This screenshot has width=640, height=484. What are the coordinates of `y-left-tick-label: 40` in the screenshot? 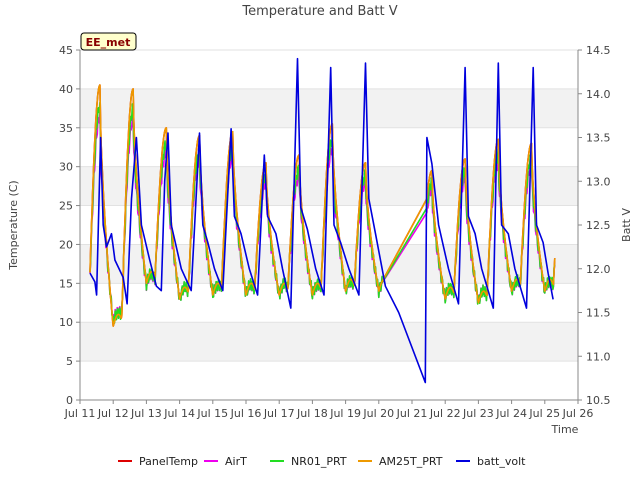 It's located at (66, 89).